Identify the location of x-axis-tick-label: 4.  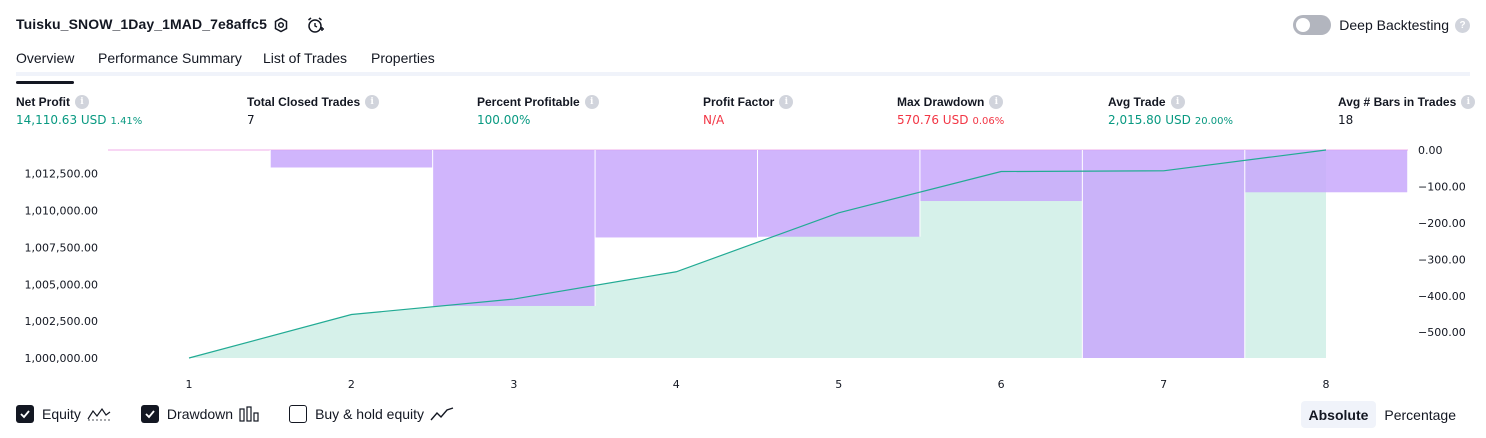
(676, 384).